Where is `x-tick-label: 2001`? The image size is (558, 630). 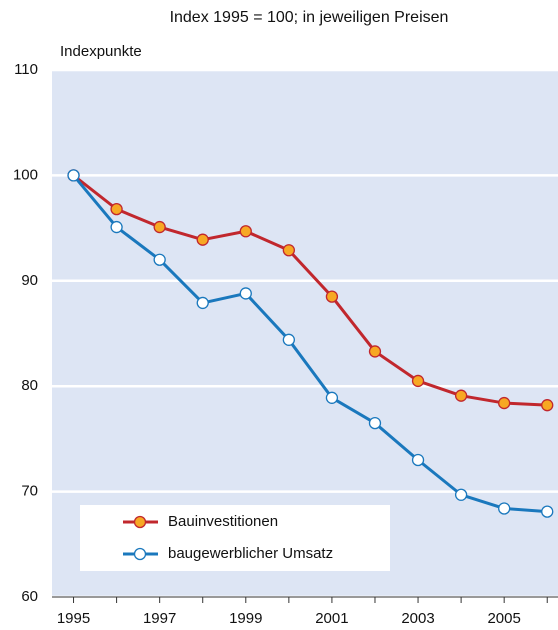 x-tick-label: 2001 is located at coordinates (331, 618).